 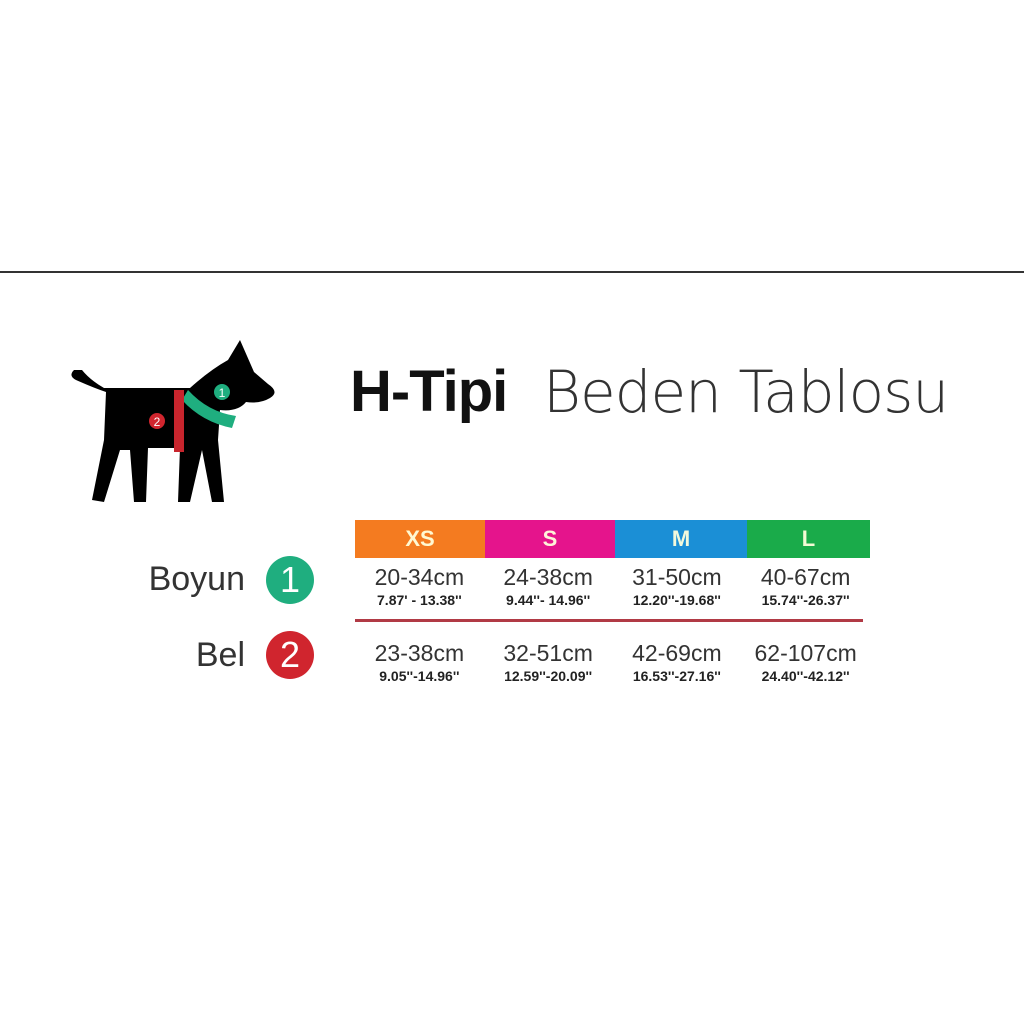 I want to click on cell: 16.53''-27.16'', so click(x=676, y=676).